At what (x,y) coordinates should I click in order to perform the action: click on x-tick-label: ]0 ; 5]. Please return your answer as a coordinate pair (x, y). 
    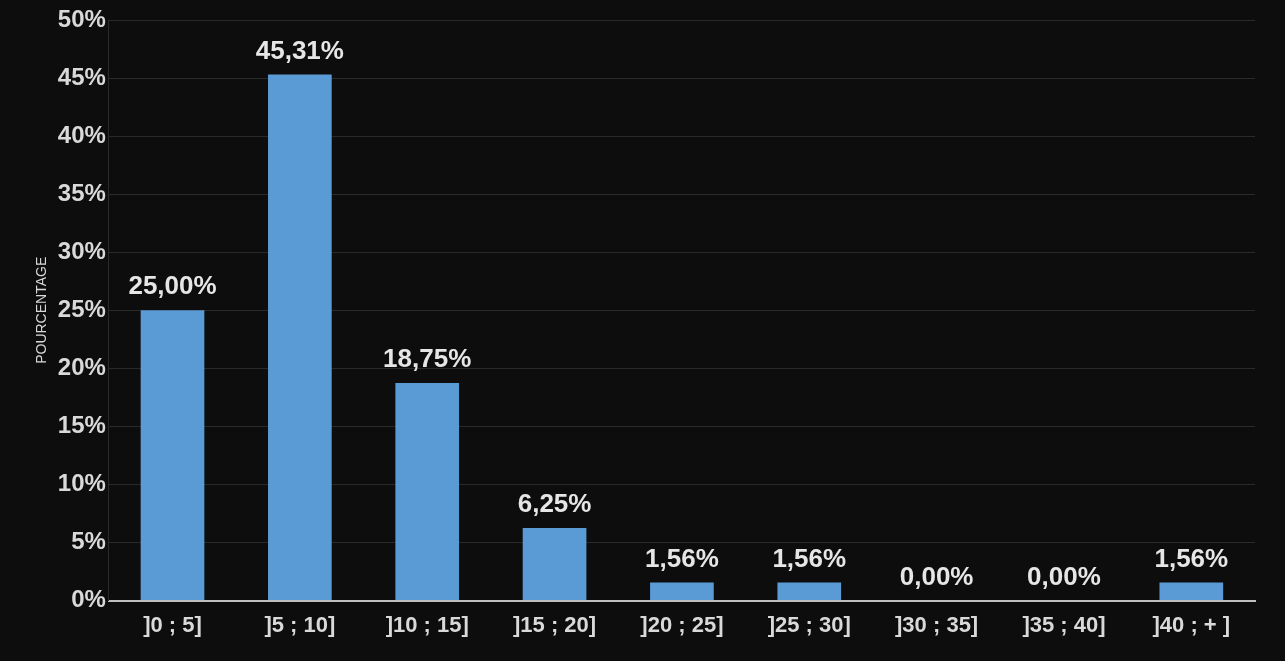
    Looking at the image, I should click on (172, 624).